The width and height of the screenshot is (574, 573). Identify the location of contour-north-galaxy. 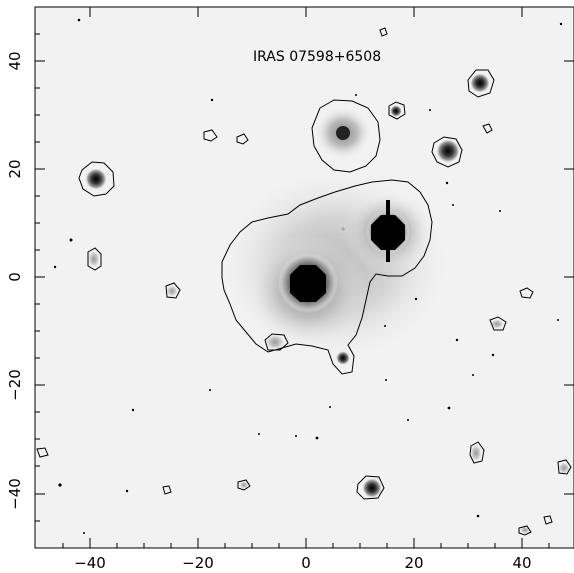
(346, 136).